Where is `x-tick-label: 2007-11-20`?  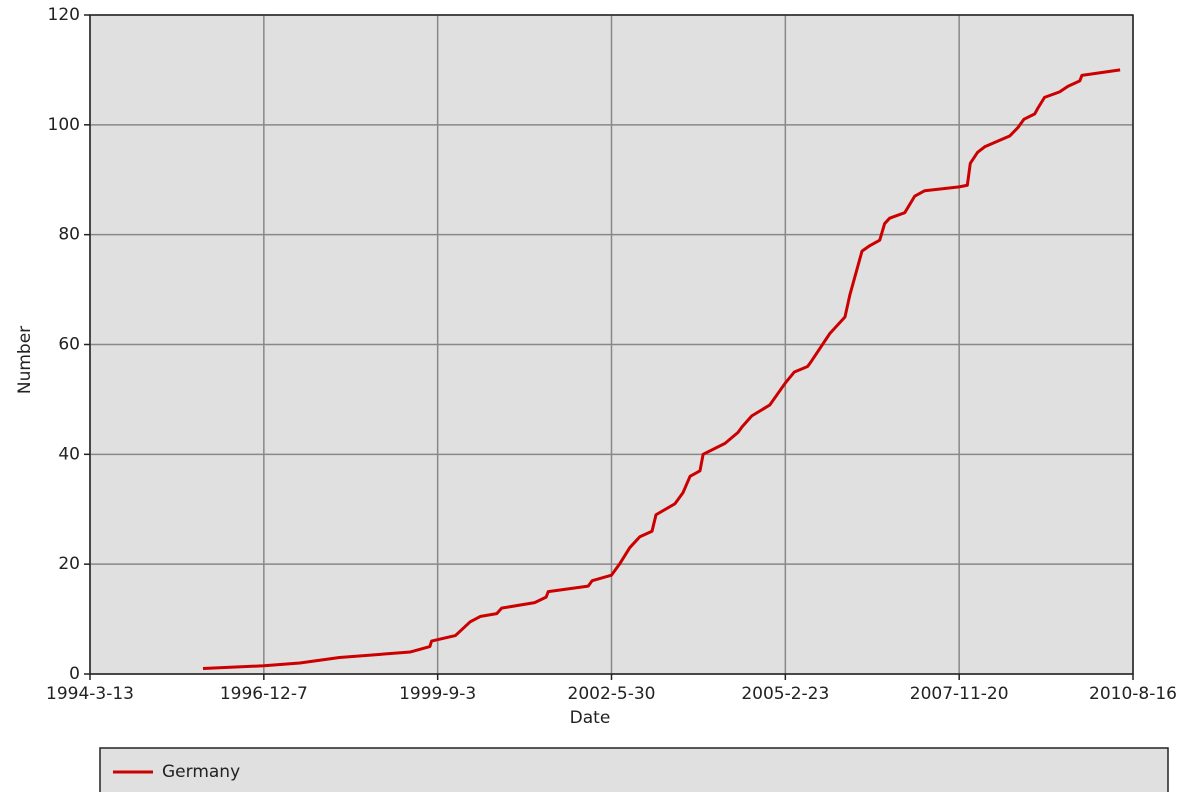
x-tick-label: 2007-11-20 is located at coordinates (959, 694).